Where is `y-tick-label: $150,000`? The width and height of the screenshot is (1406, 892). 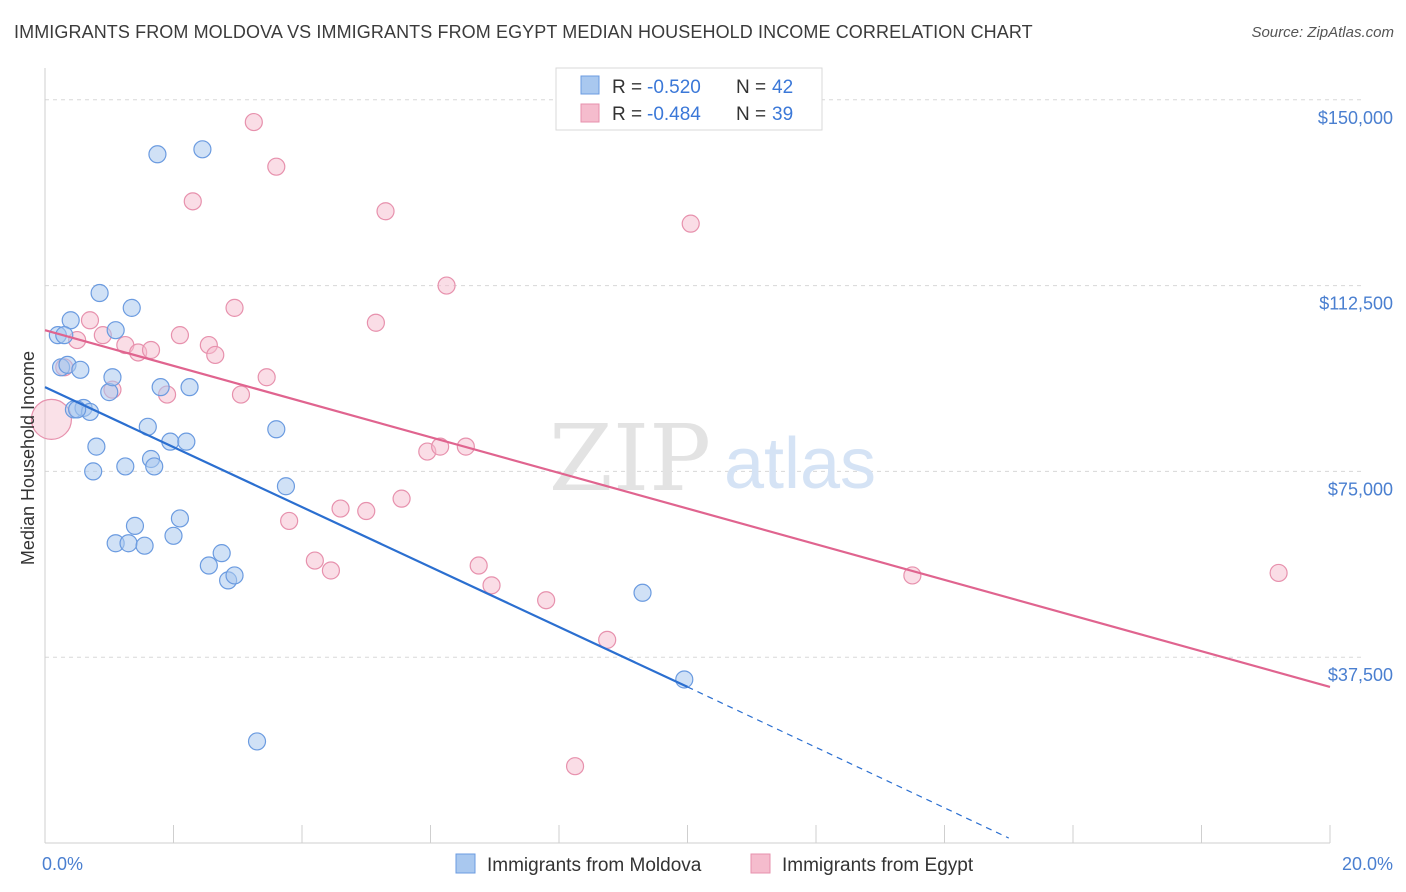 y-tick-label: $150,000 is located at coordinates (1355, 118).